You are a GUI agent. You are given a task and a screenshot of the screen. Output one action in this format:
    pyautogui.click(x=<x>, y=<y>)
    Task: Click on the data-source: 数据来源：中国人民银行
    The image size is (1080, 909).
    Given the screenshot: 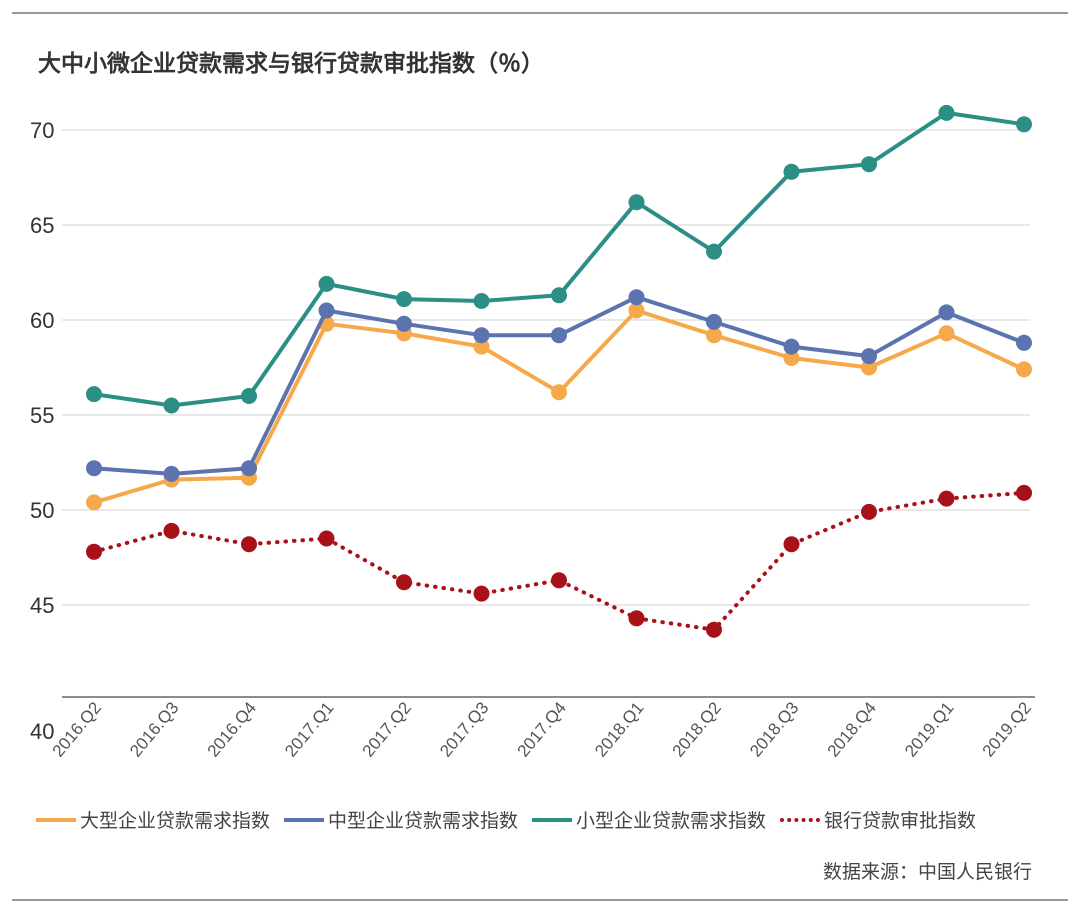 What is the action you would take?
    pyautogui.click(x=927, y=872)
    